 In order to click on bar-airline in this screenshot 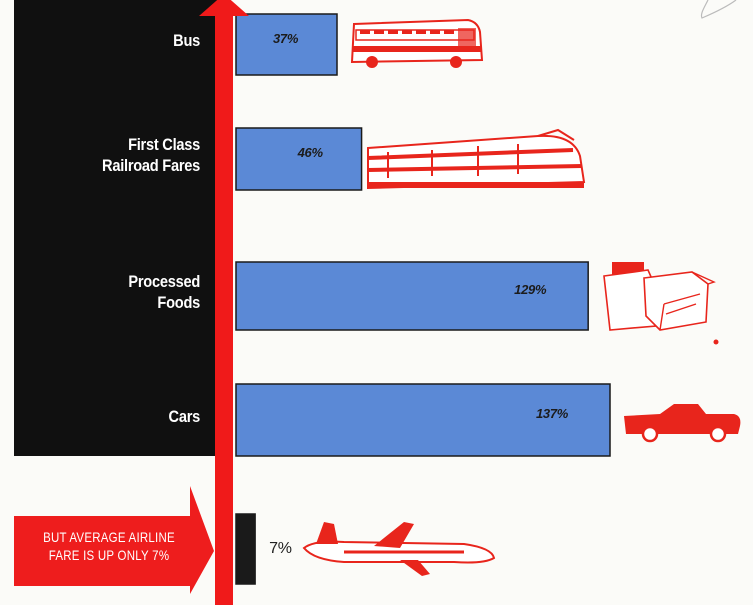, I will do `click(245, 549)`.